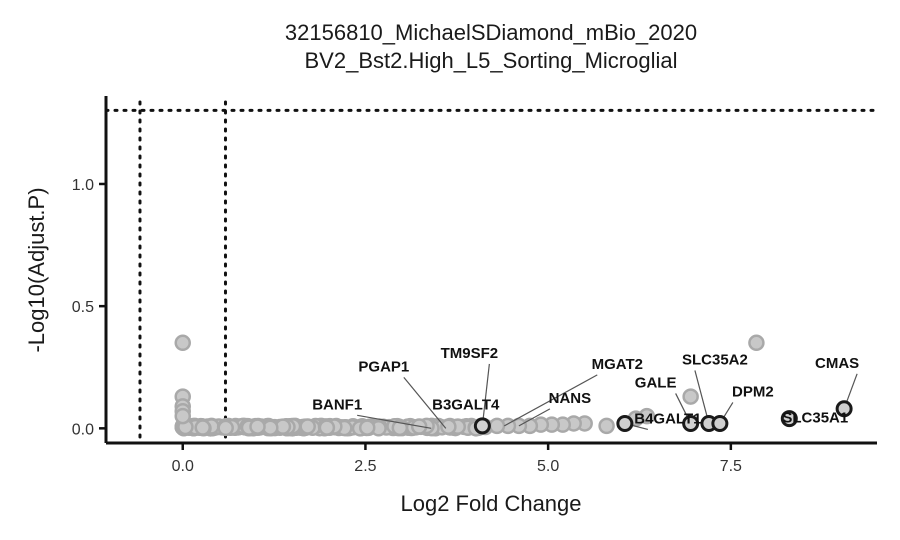 The height and width of the screenshot is (540, 900). I want to click on gene-label: PGAP1, so click(383, 366).